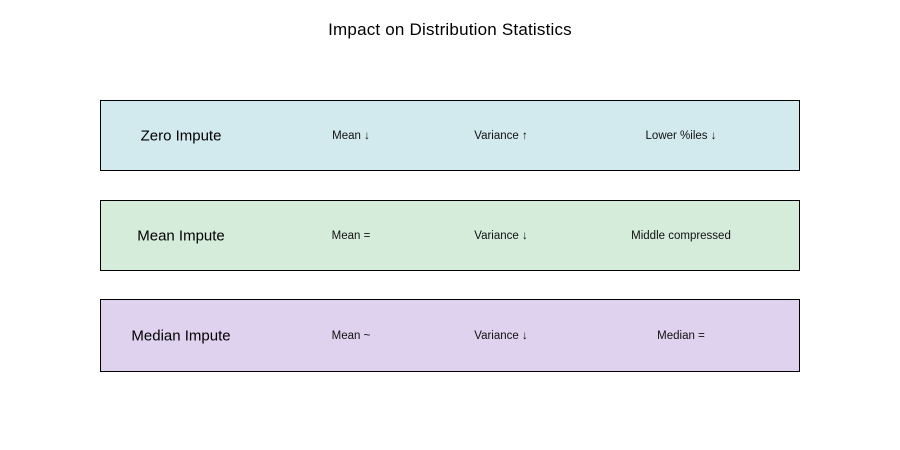 The width and height of the screenshot is (900, 450). What do you see at coordinates (181, 335) in the screenshot?
I see `row-label: Median Impute` at bounding box center [181, 335].